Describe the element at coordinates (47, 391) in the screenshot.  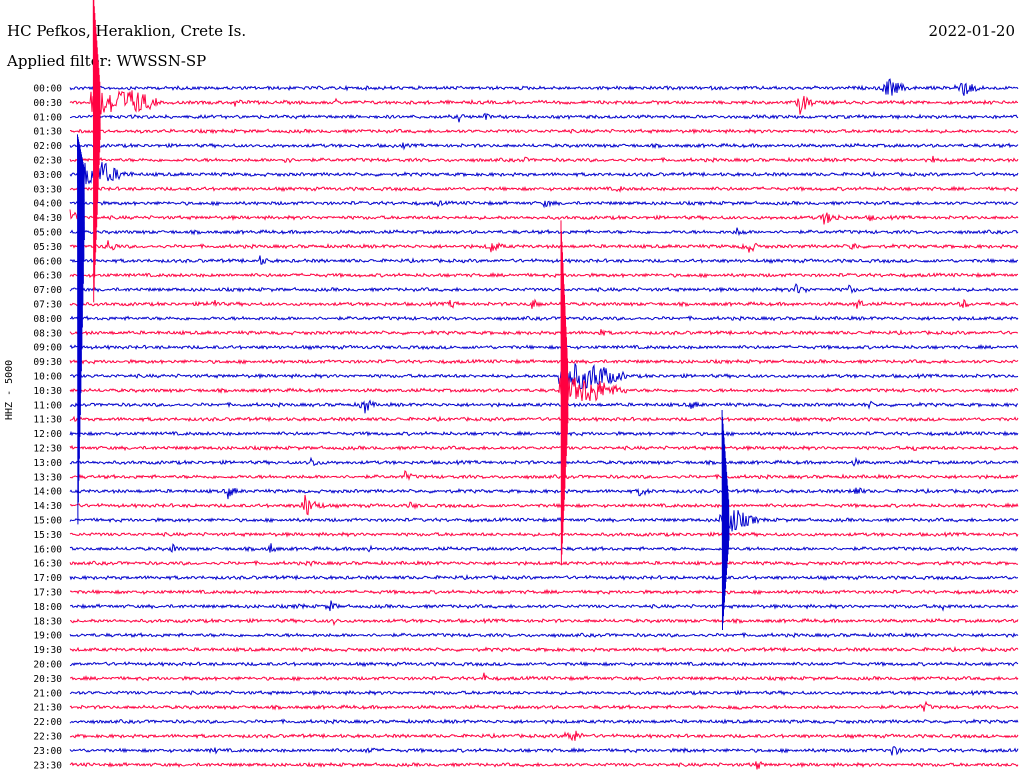
I see `row-time-label: 10:30` at that location.